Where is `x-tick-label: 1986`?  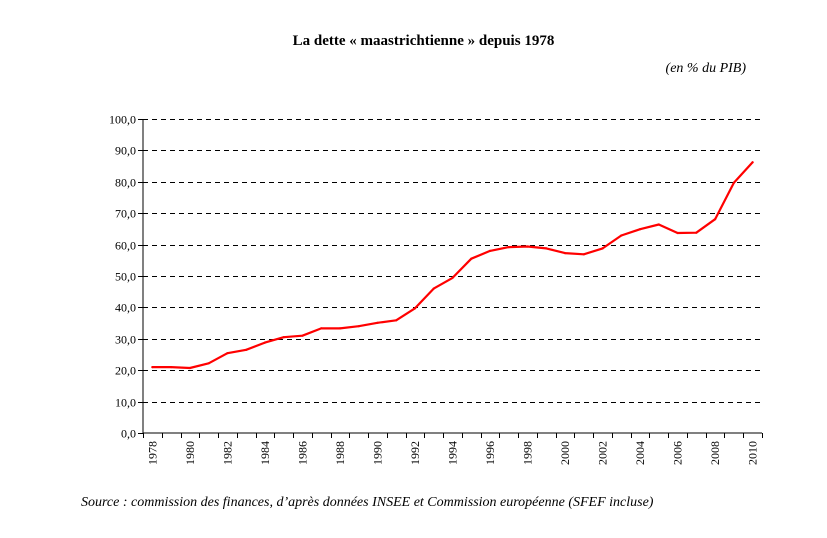 x-tick-label: 1986 is located at coordinates (302, 453).